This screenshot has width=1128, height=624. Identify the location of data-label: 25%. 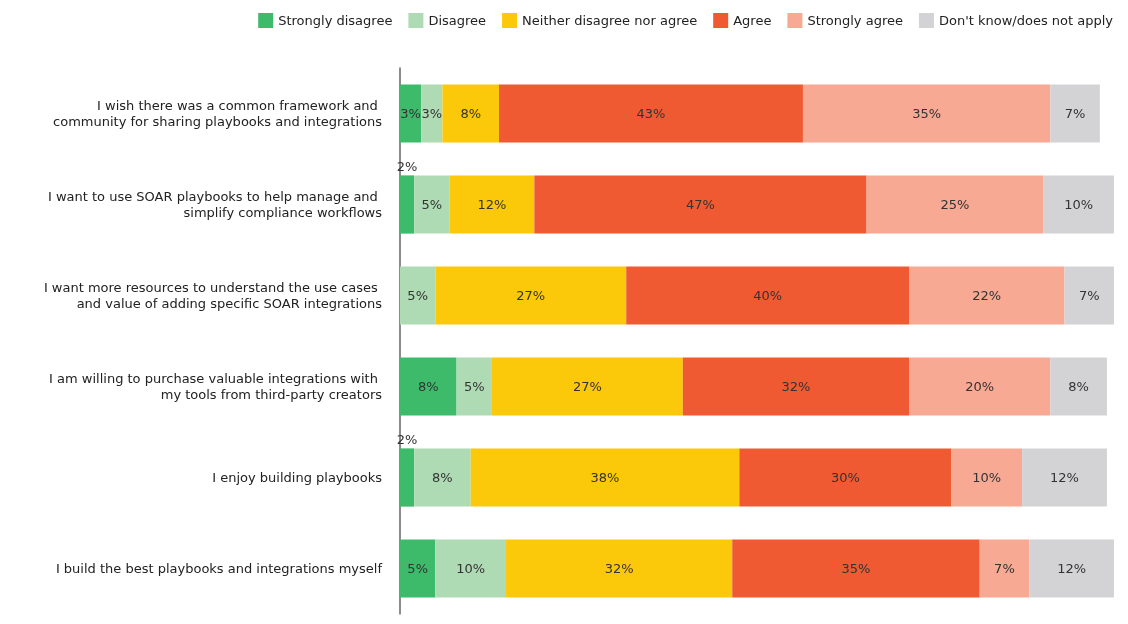
(955, 204).